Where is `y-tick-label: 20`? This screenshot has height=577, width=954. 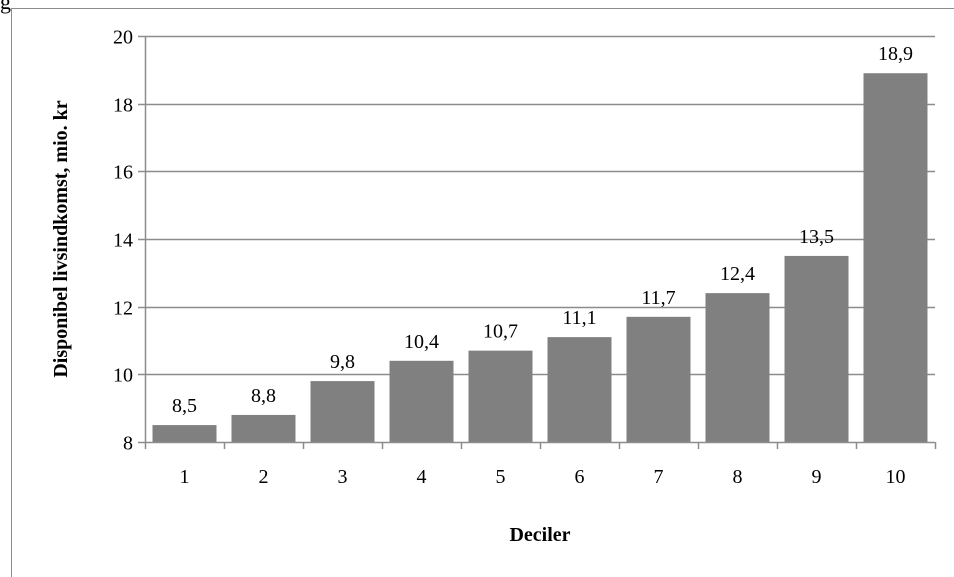 y-tick-label: 20 is located at coordinates (123, 38).